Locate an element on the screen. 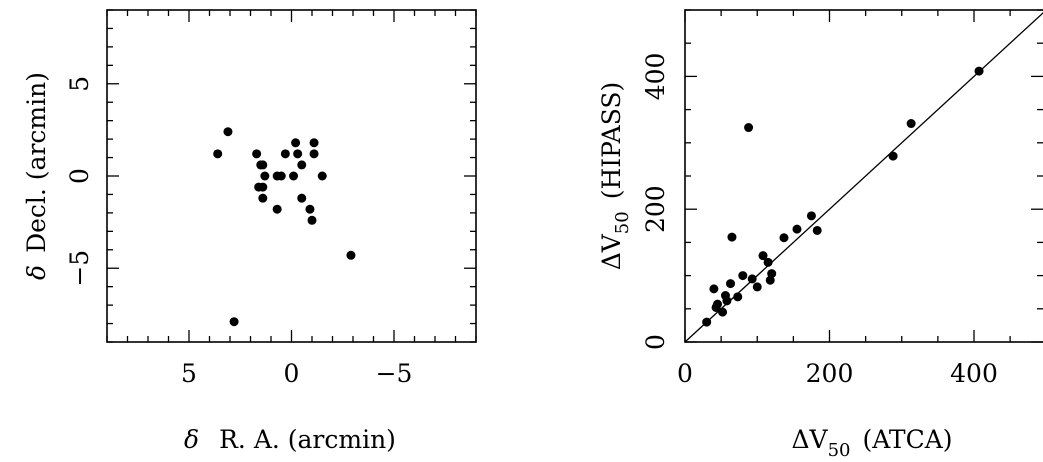 The width and height of the screenshot is (1043, 462). right-y-axis-subscript: 50 is located at coordinates (622, 222).